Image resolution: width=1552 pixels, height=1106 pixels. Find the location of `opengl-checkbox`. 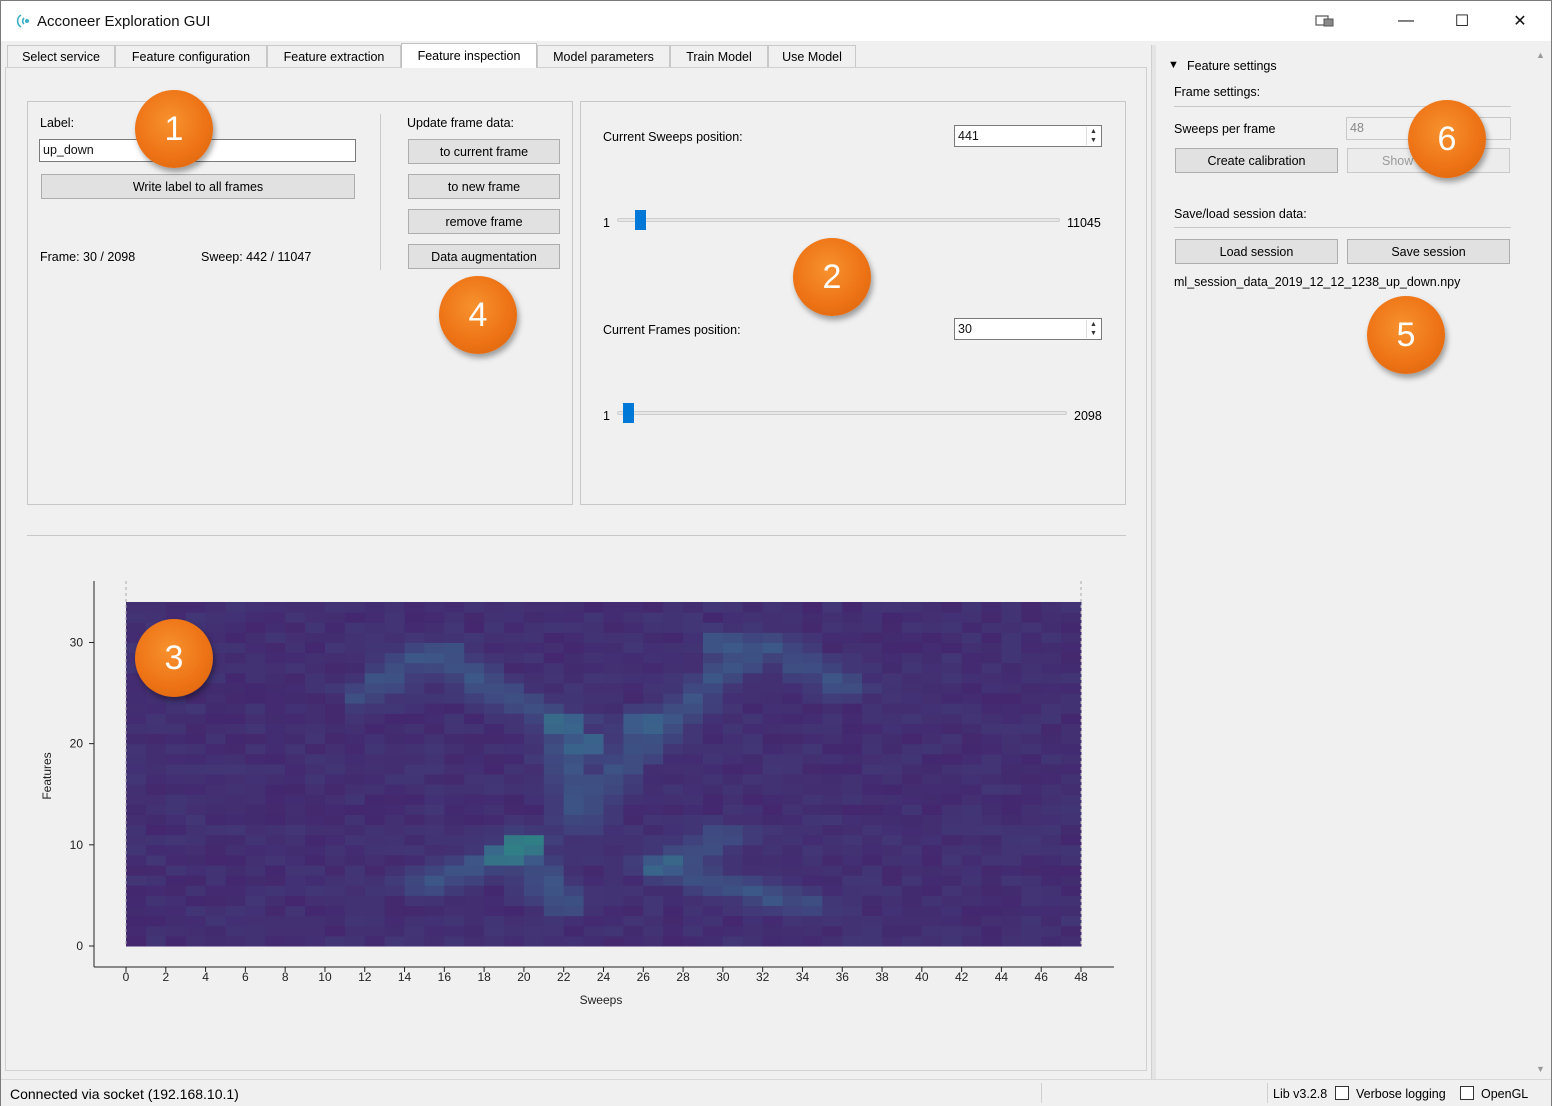

opengl-checkbox is located at coordinates (1467, 1093).